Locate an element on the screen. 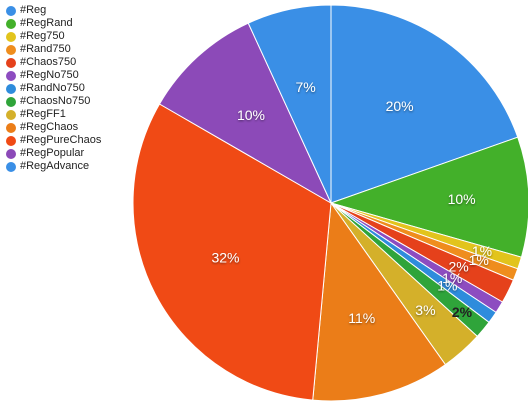 Image resolution: width=528 pixels, height=406 pixels. legend-label: #Chaos750 is located at coordinates (48, 62).